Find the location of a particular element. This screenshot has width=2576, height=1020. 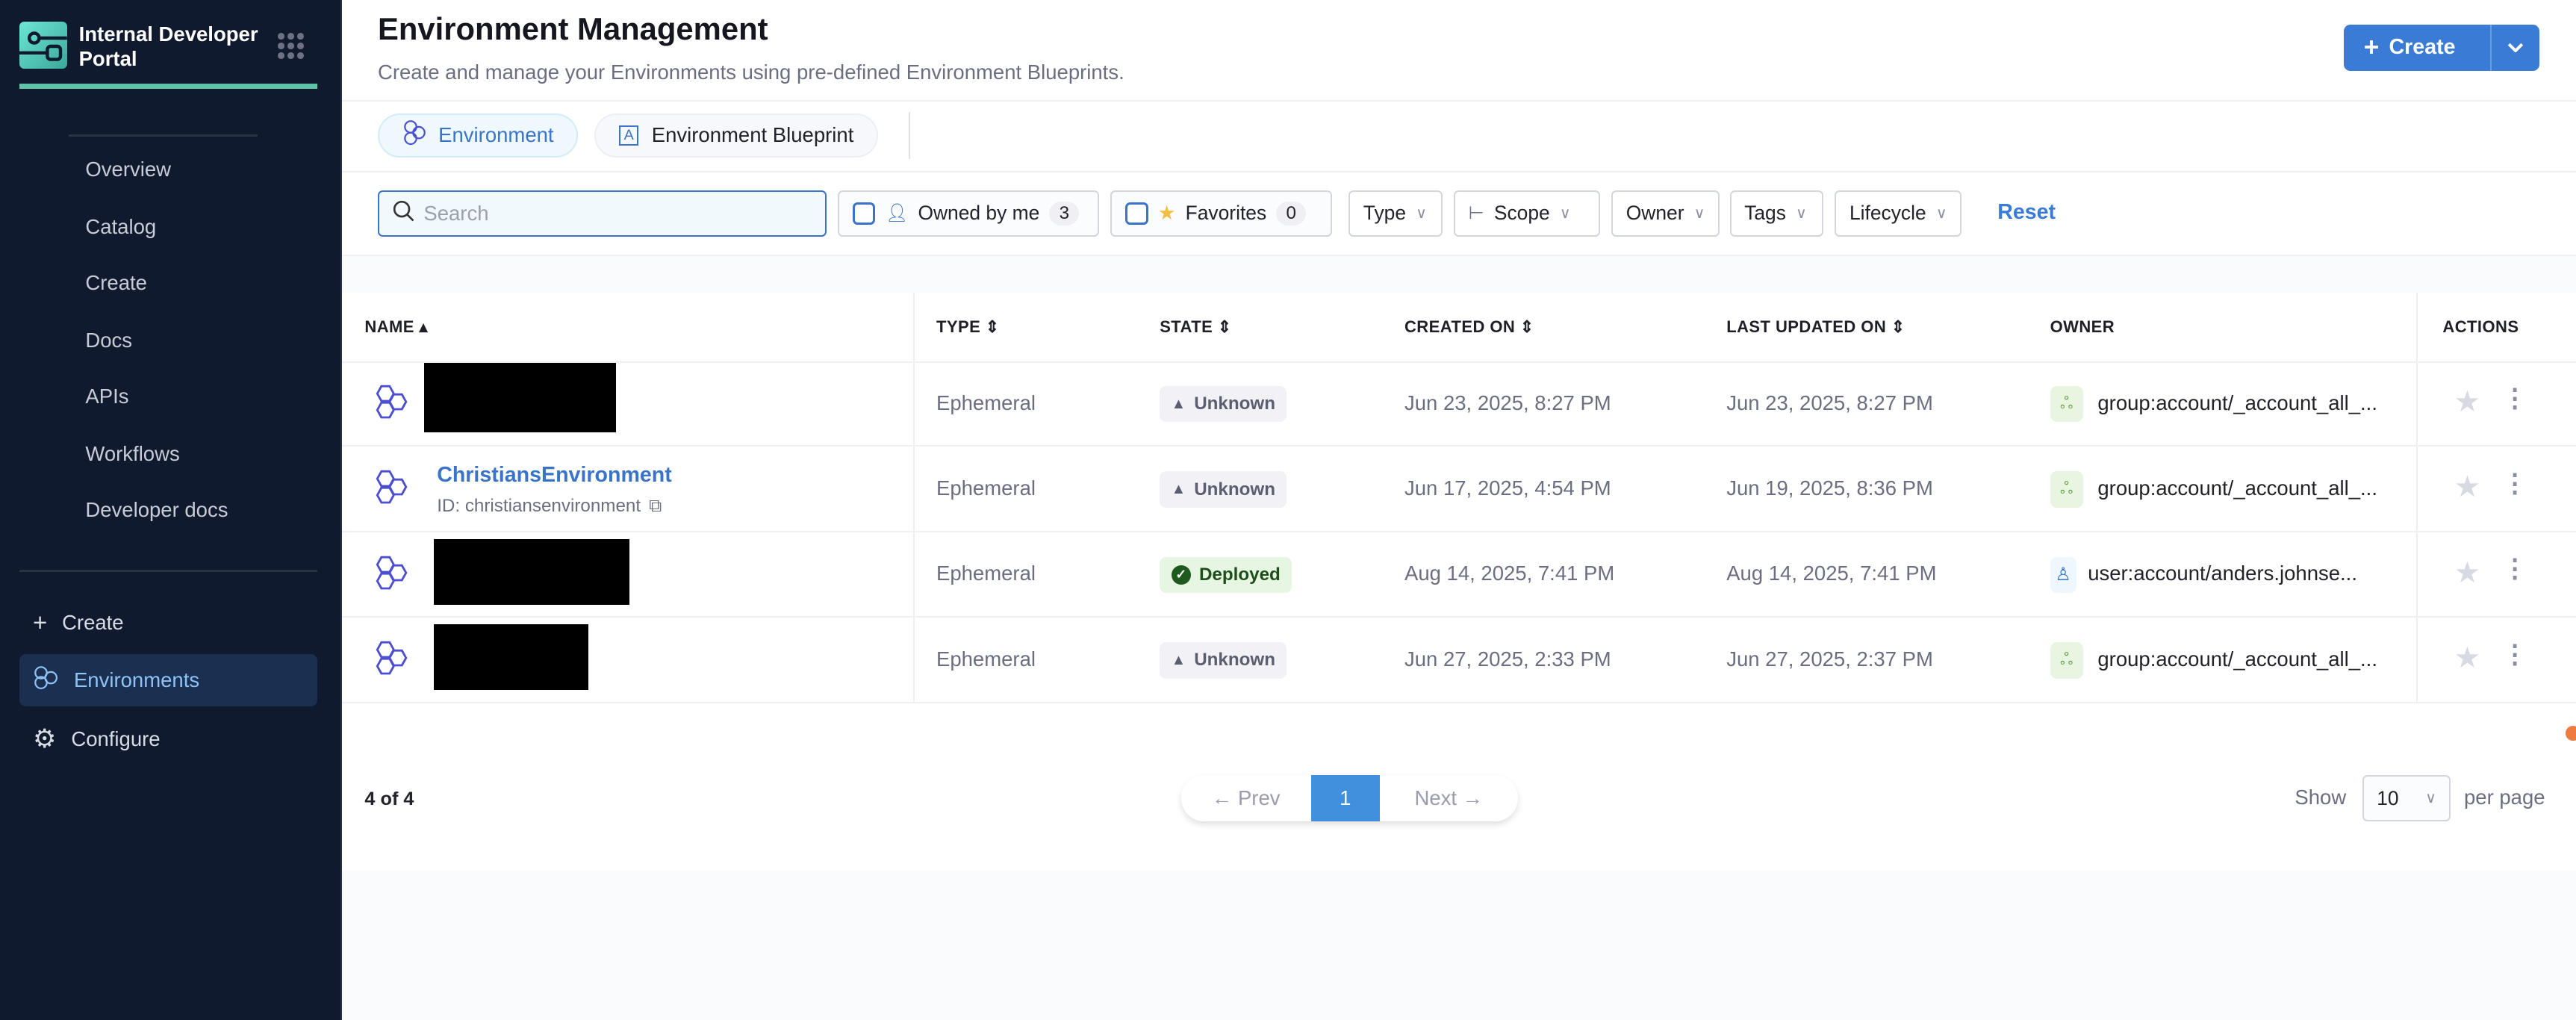

star-icon: ★ is located at coordinates (1166, 213).